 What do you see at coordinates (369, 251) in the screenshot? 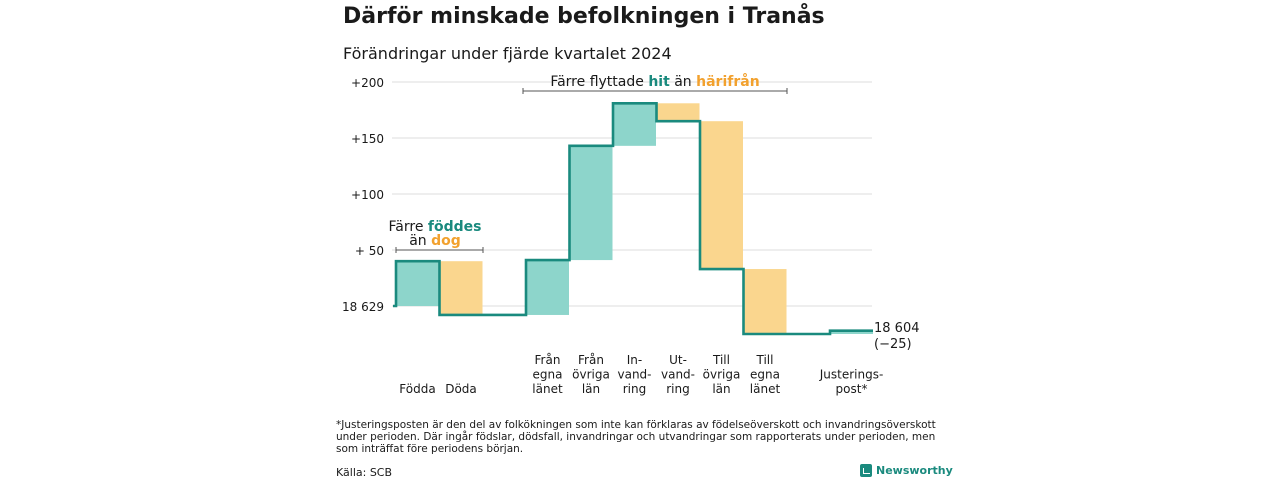
I see `y-tick-label: + 50` at bounding box center [369, 251].